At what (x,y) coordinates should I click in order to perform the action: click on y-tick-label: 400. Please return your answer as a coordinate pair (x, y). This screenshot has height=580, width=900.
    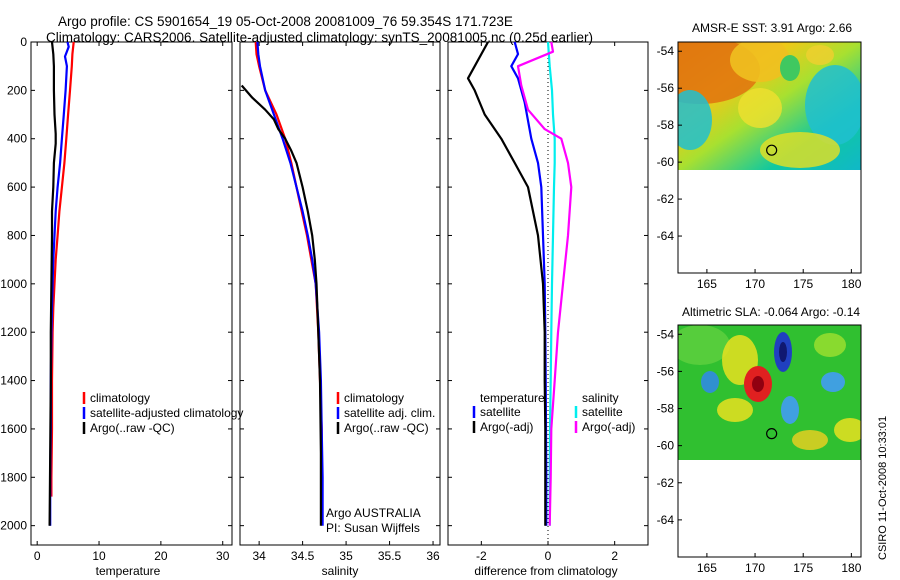
    Looking at the image, I should click on (17, 139).